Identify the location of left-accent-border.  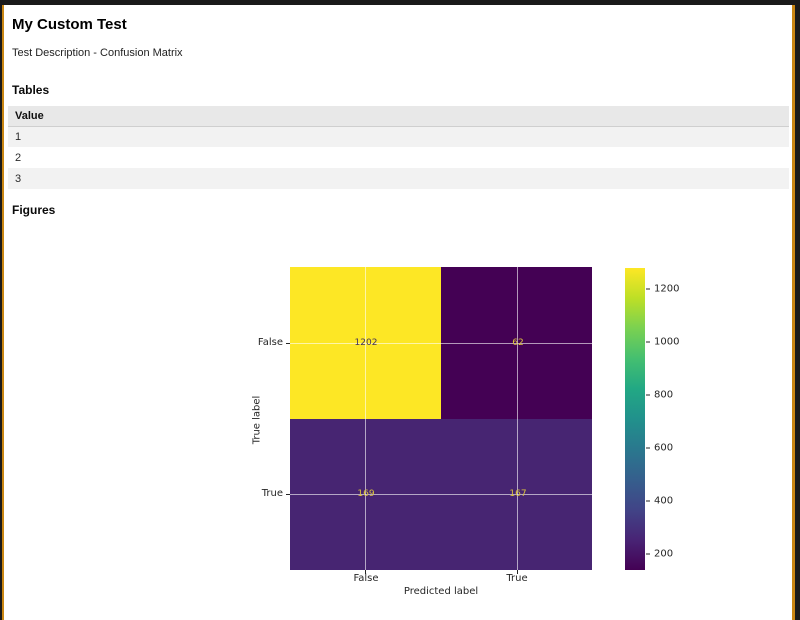
(3, 312).